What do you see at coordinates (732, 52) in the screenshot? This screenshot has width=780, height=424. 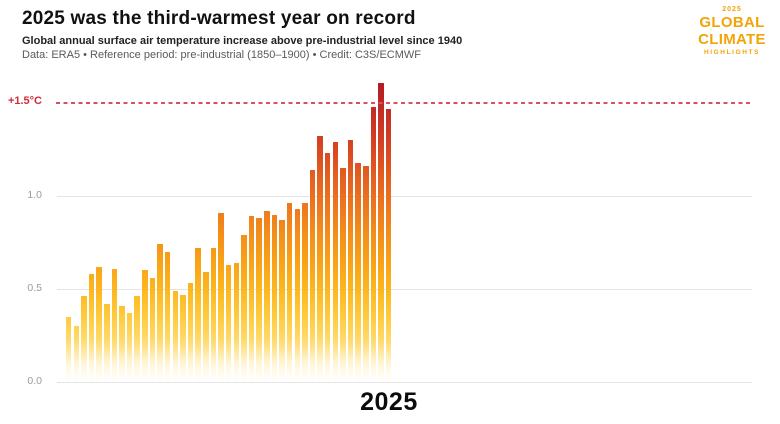 I see `logo-highlights: HIGHLIGHTS` at bounding box center [732, 52].